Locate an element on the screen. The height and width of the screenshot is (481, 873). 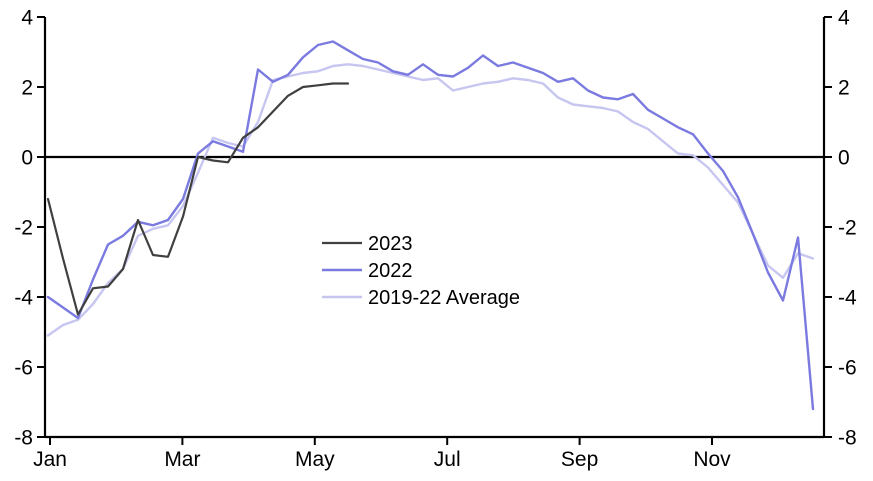
x-tick-label: Nov is located at coordinates (712, 459).